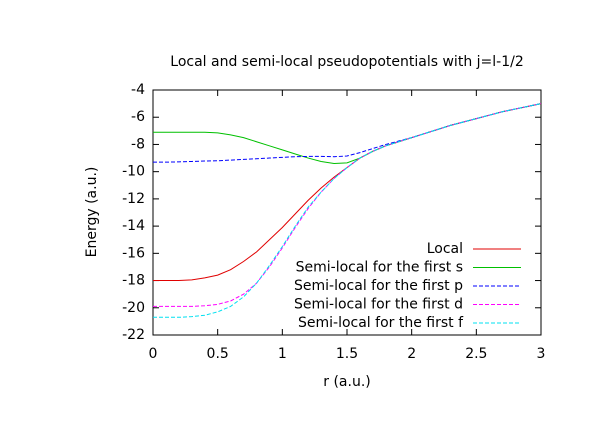  I want to click on y-tick-label: -6, so click(138, 117).